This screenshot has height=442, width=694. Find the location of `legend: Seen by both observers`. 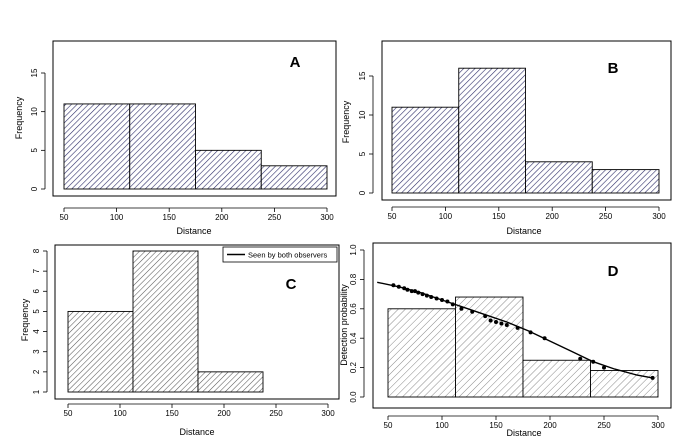

legend: Seen by both observers is located at coordinates (280, 254).